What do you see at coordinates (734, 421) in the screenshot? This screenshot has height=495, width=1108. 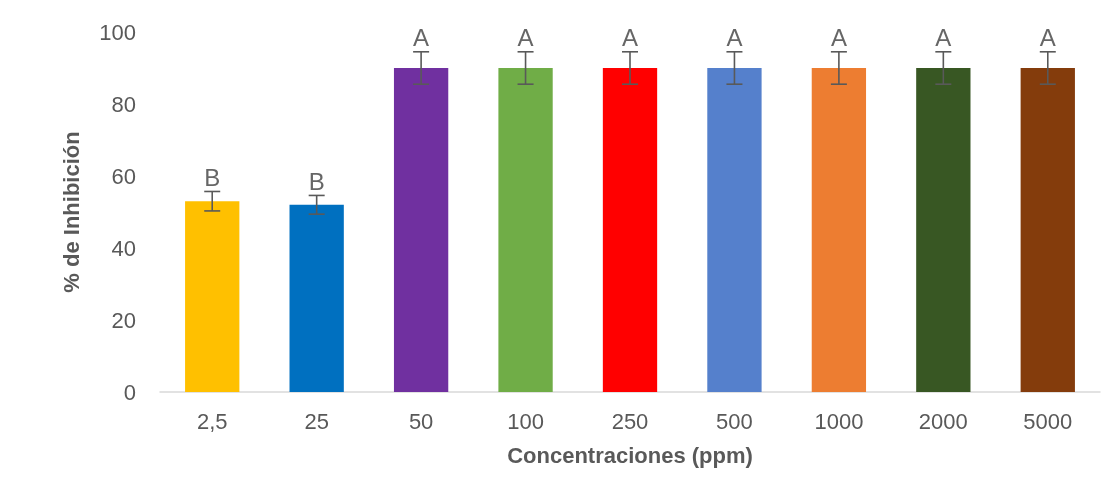 I see `x-tick-label: 500` at bounding box center [734, 421].